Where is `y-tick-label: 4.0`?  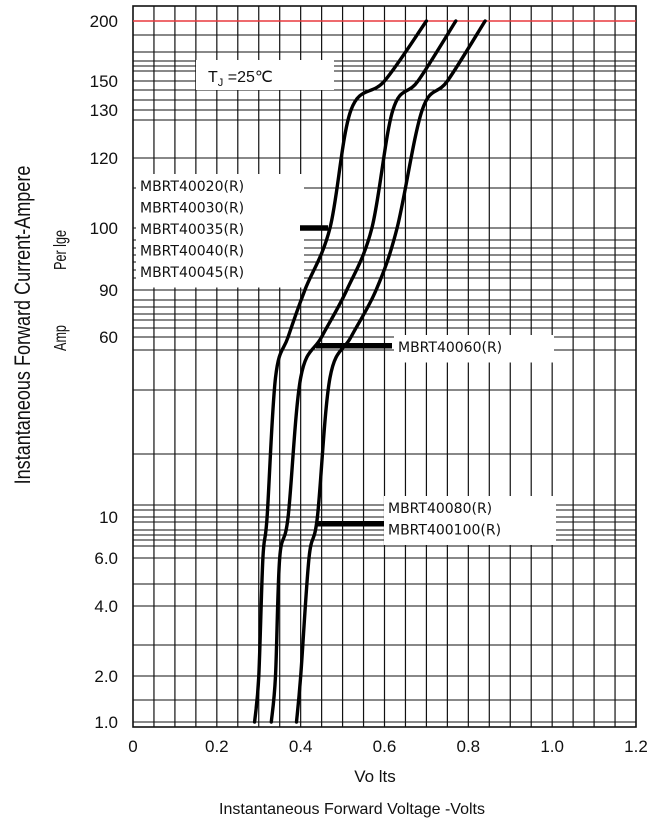
y-tick-label: 4.0 is located at coordinates (106, 606).